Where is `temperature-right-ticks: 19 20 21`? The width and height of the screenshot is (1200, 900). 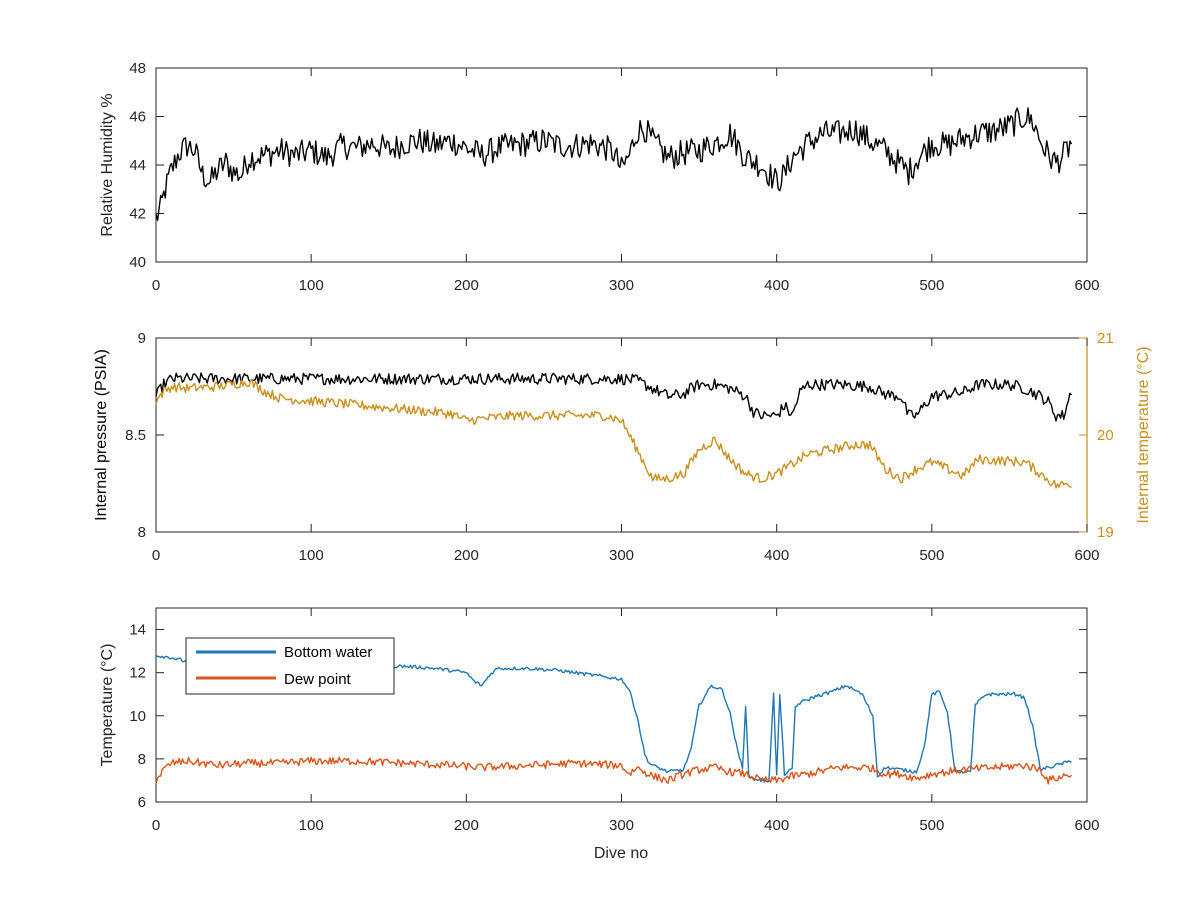 temperature-right-ticks: 19 20 21 is located at coordinates (1096, 435).